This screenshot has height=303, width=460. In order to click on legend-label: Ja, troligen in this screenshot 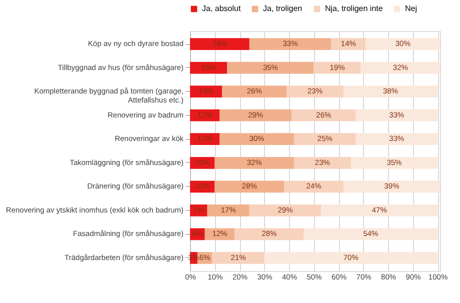, I will do `click(282, 8)`.